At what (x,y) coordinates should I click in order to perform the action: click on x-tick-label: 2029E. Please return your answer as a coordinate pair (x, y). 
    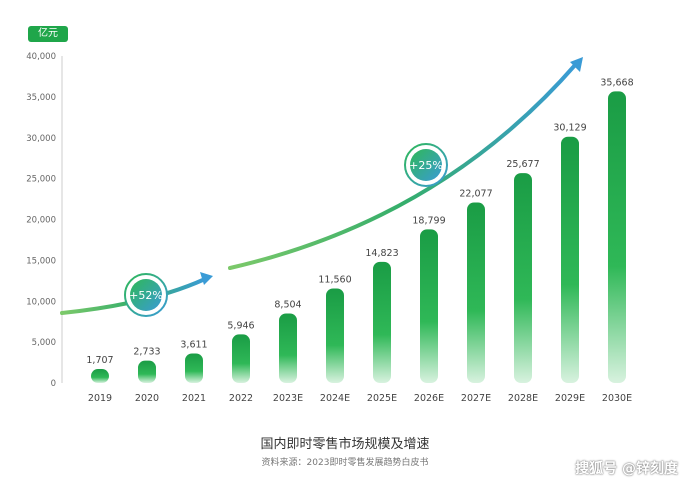
    Looking at the image, I should click on (570, 398).